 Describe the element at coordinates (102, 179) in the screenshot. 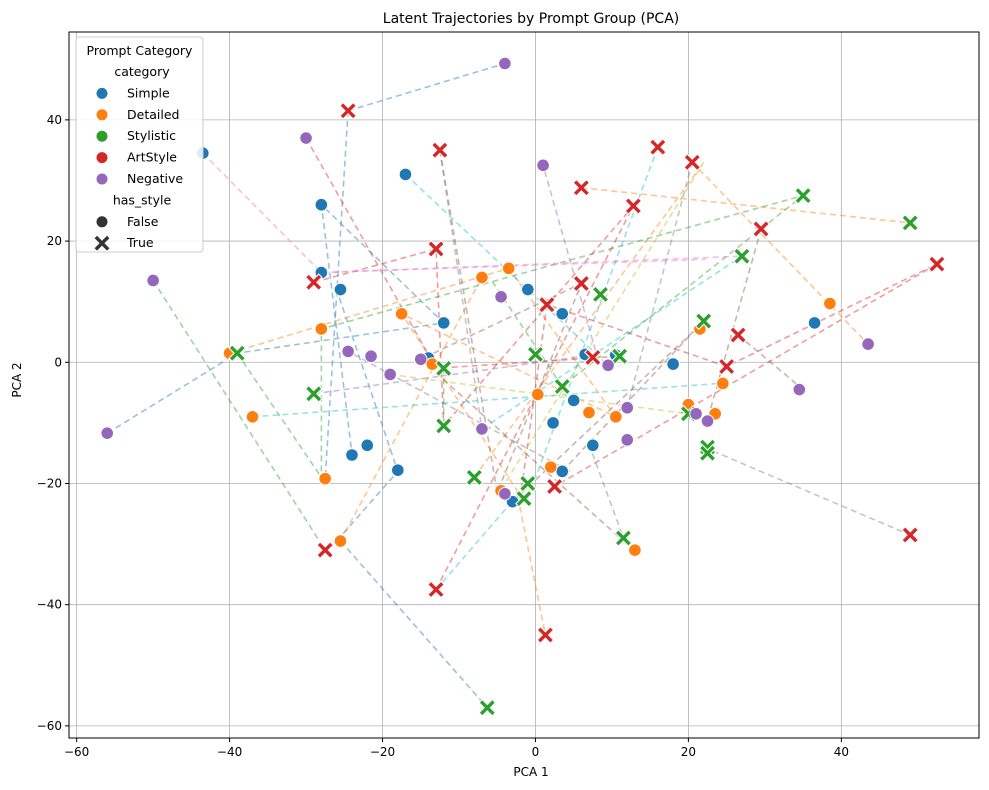

I see `legend-marker-negative` at that location.